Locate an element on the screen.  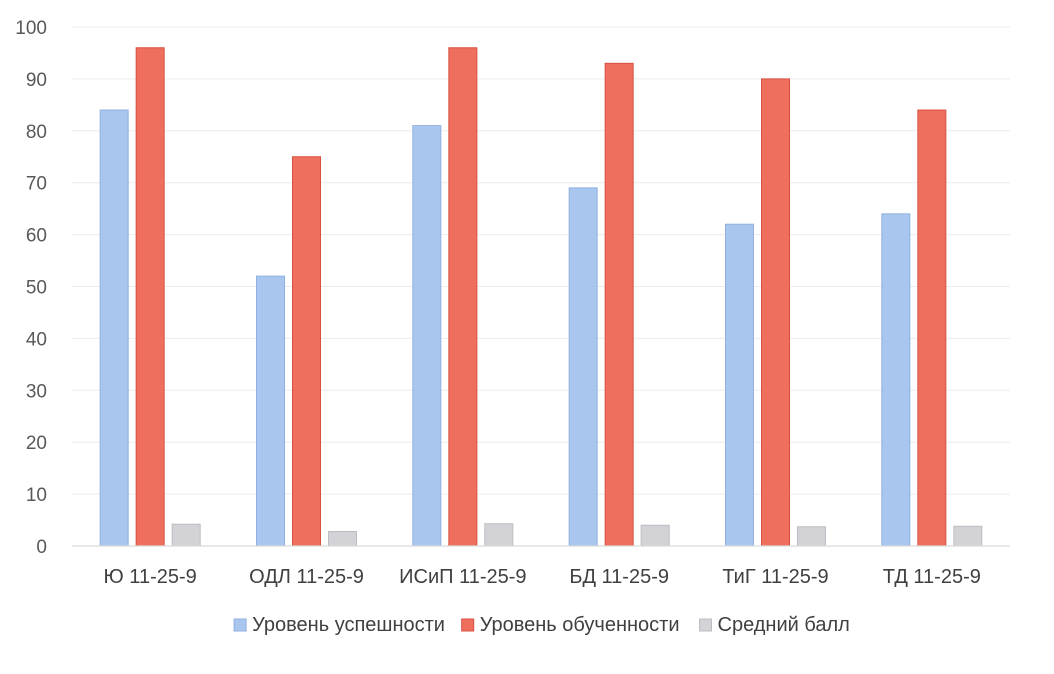
x-tick-label: ТиГ 11-25-9 is located at coordinates (775, 577).